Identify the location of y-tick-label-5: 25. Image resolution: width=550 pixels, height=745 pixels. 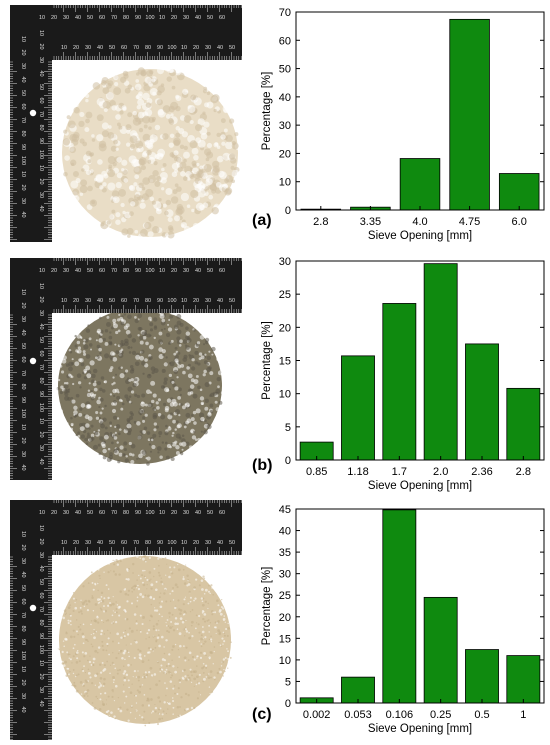
(285, 596).